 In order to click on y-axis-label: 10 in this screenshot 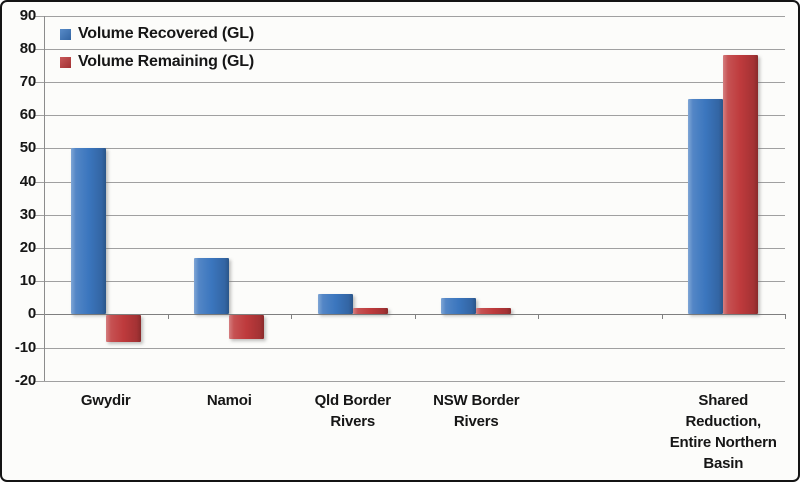, I will do `click(27, 281)`.